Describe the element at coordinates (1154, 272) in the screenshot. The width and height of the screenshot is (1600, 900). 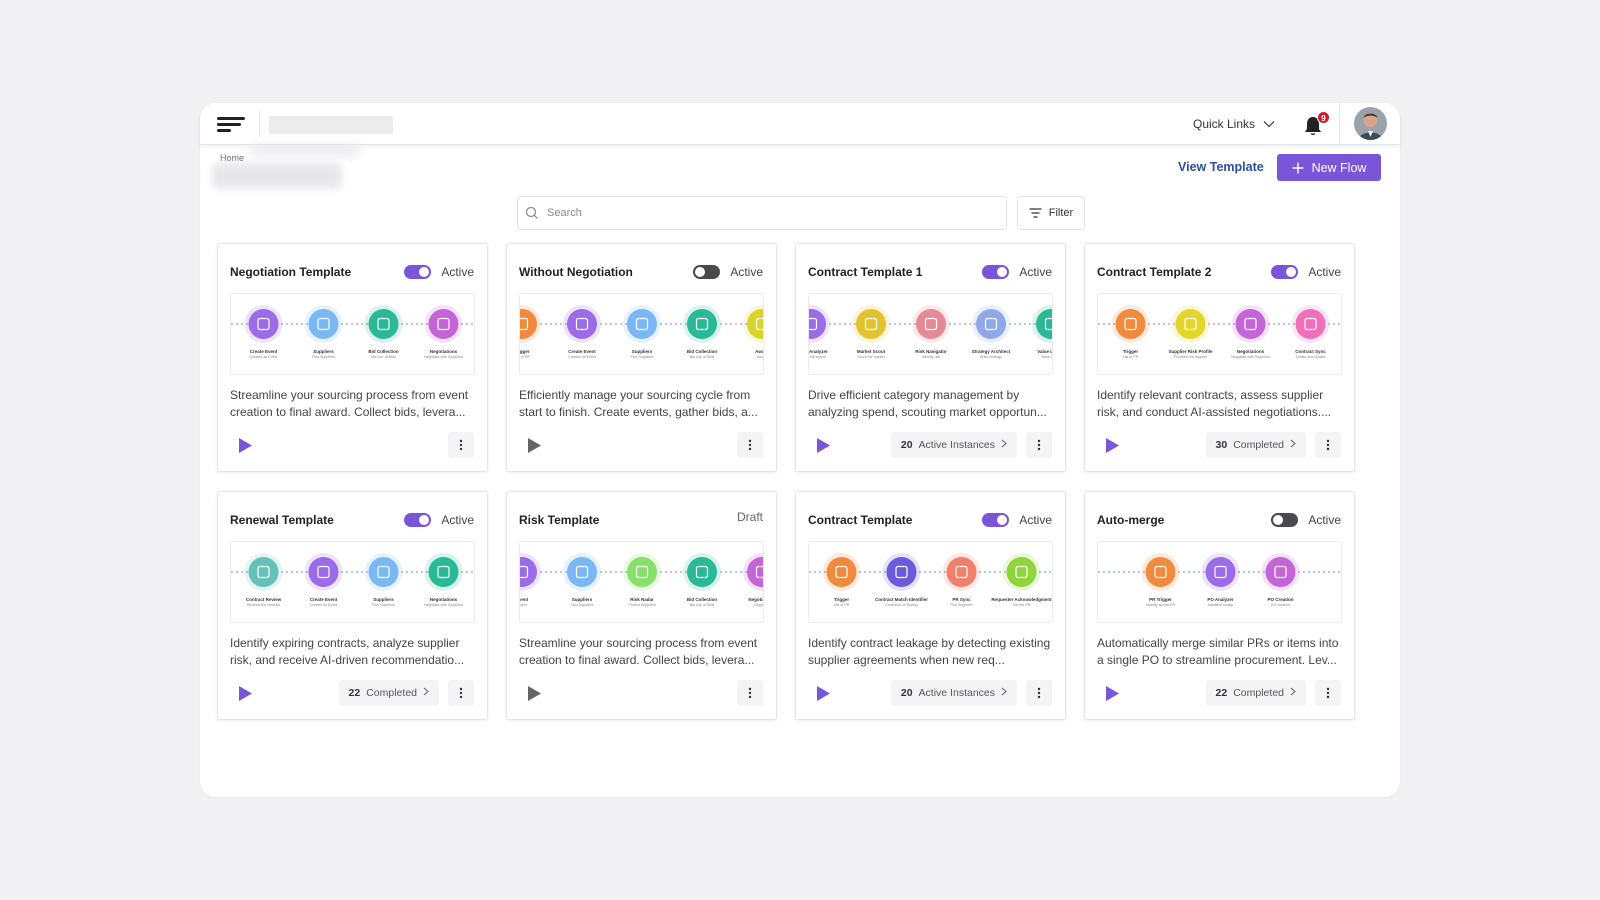
I see `card-title: Contract Template 2` at that location.